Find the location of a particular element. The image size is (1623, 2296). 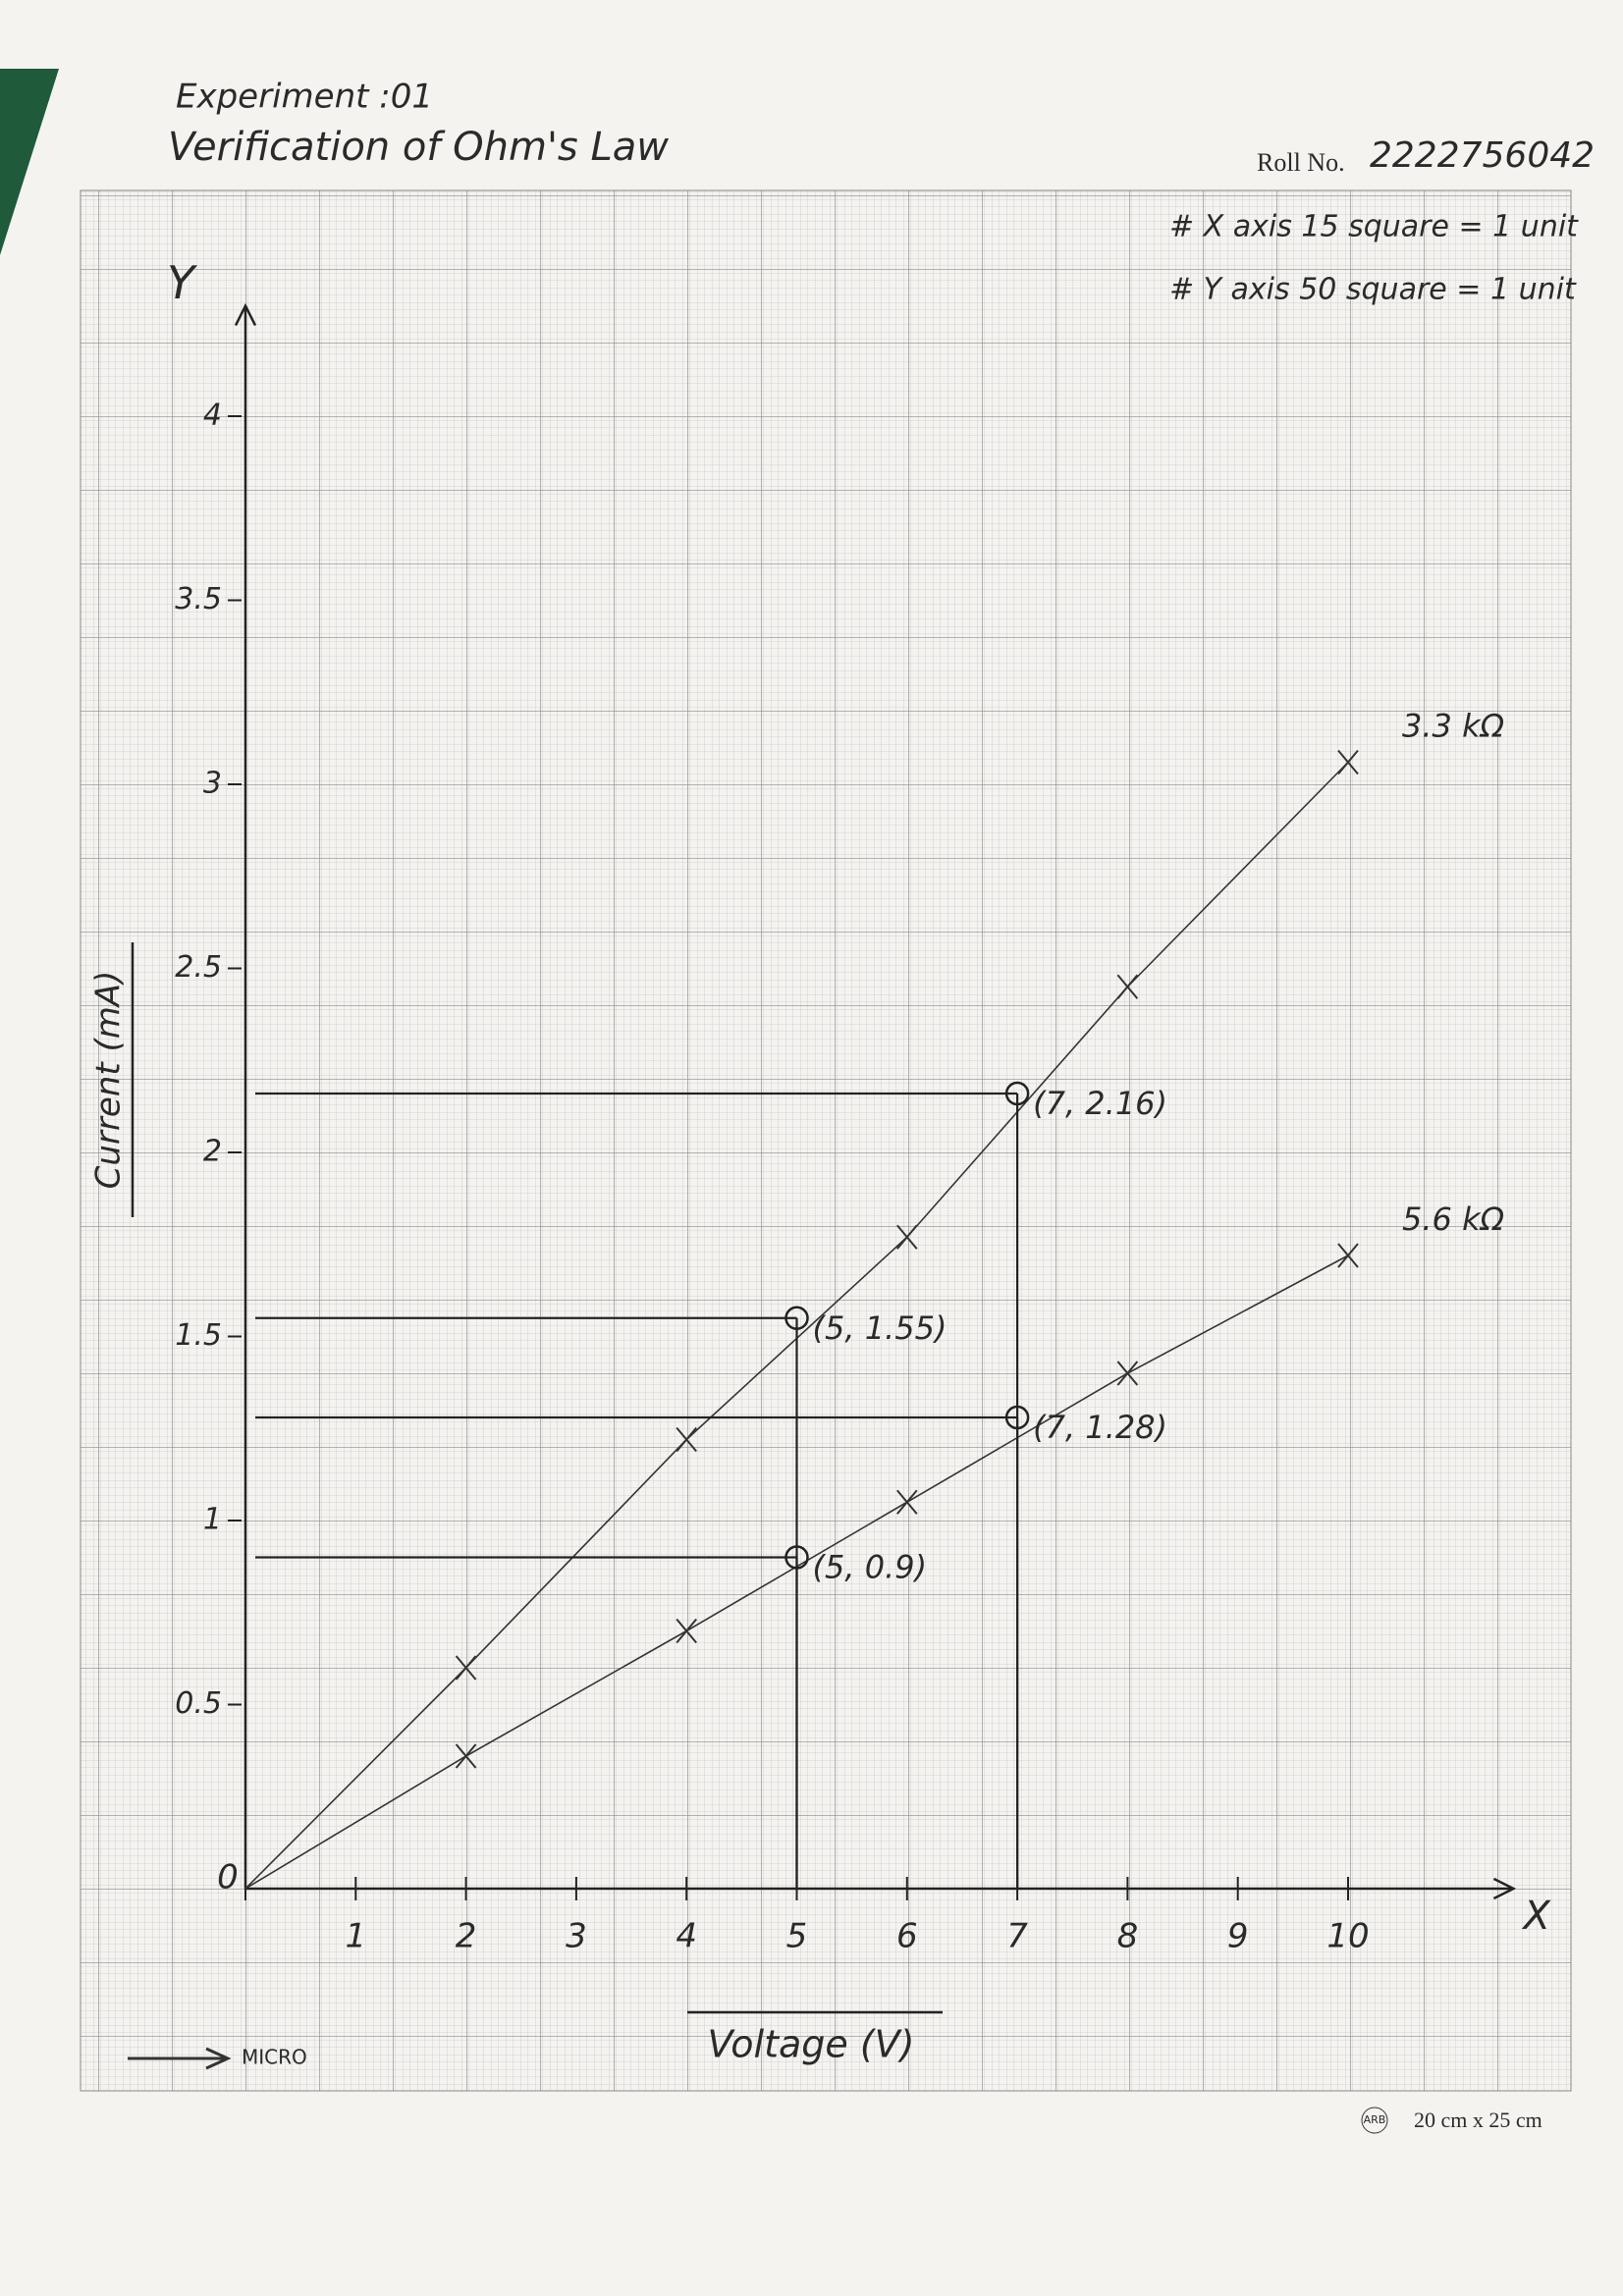

y-tick-label: 1 is located at coordinates (213, 1520).